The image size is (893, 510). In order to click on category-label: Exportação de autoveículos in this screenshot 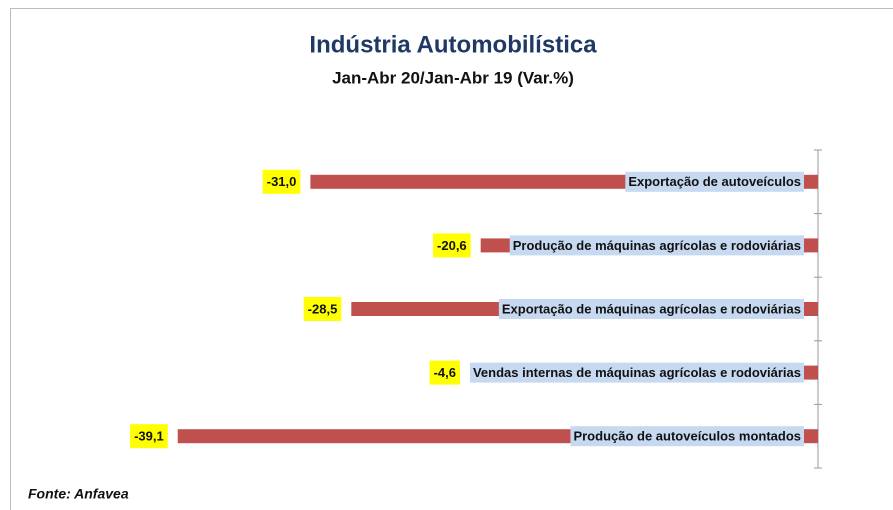, I will do `click(714, 181)`.